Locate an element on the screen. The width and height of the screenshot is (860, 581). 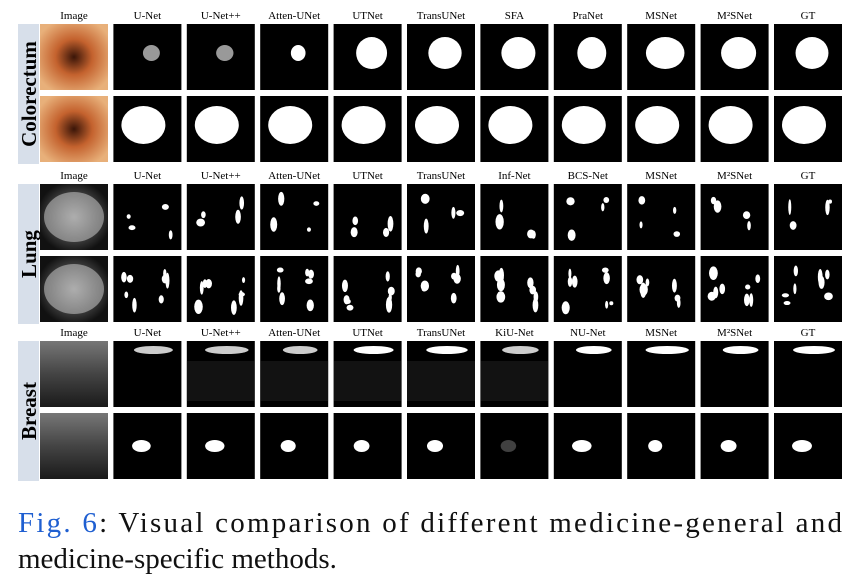
mask-noise is located at coordinates (514, 381).